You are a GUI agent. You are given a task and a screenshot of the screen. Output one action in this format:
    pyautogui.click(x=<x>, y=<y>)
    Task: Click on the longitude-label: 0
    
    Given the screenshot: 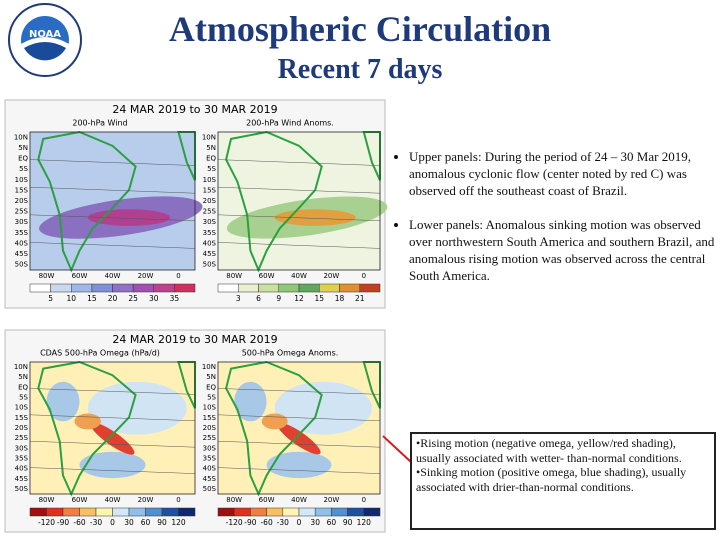 What is the action you would take?
    pyautogui.click(x=178, y=500)
    